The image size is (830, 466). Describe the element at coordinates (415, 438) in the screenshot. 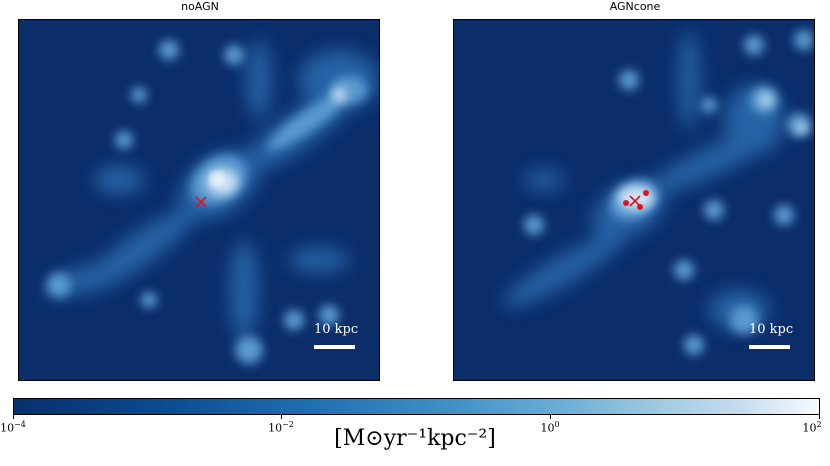

I see `colorbar-label: [M⊙yr⁻¹kpc⁻²]` at that location.